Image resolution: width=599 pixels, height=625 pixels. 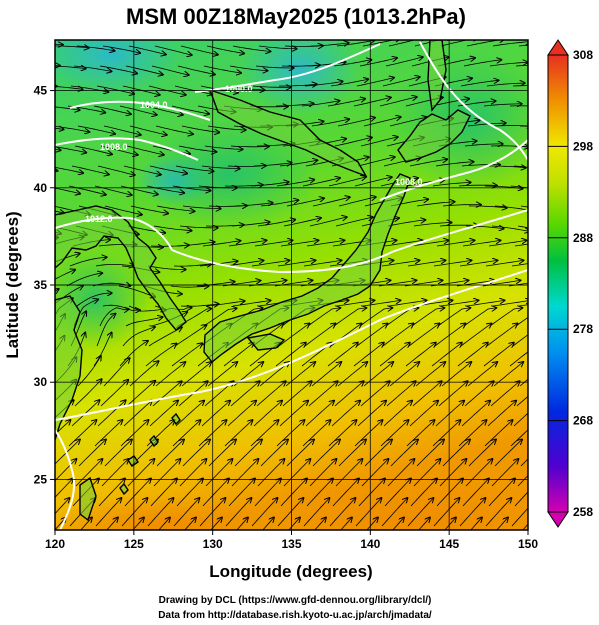 I want to click on x-tick-label: 140, so click(x=370, y=544).